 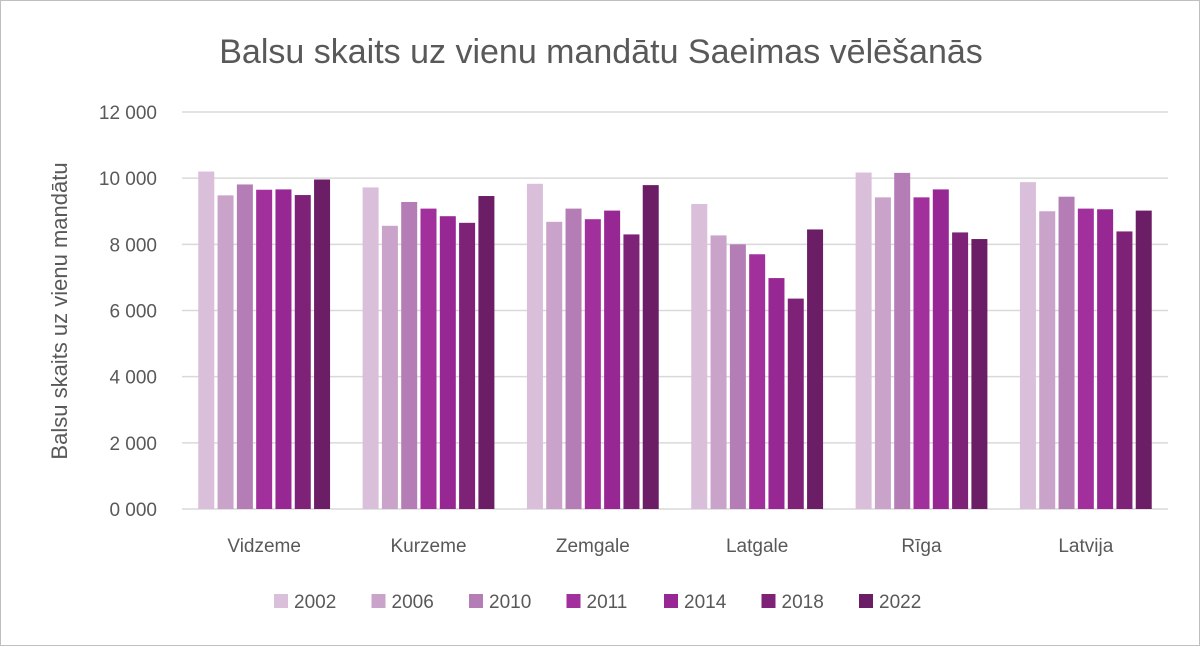 What do you see at coordinates (128, 113) in the screenshot?
I see `y-tick-label: 12 000` at bounding box center [128, 113].